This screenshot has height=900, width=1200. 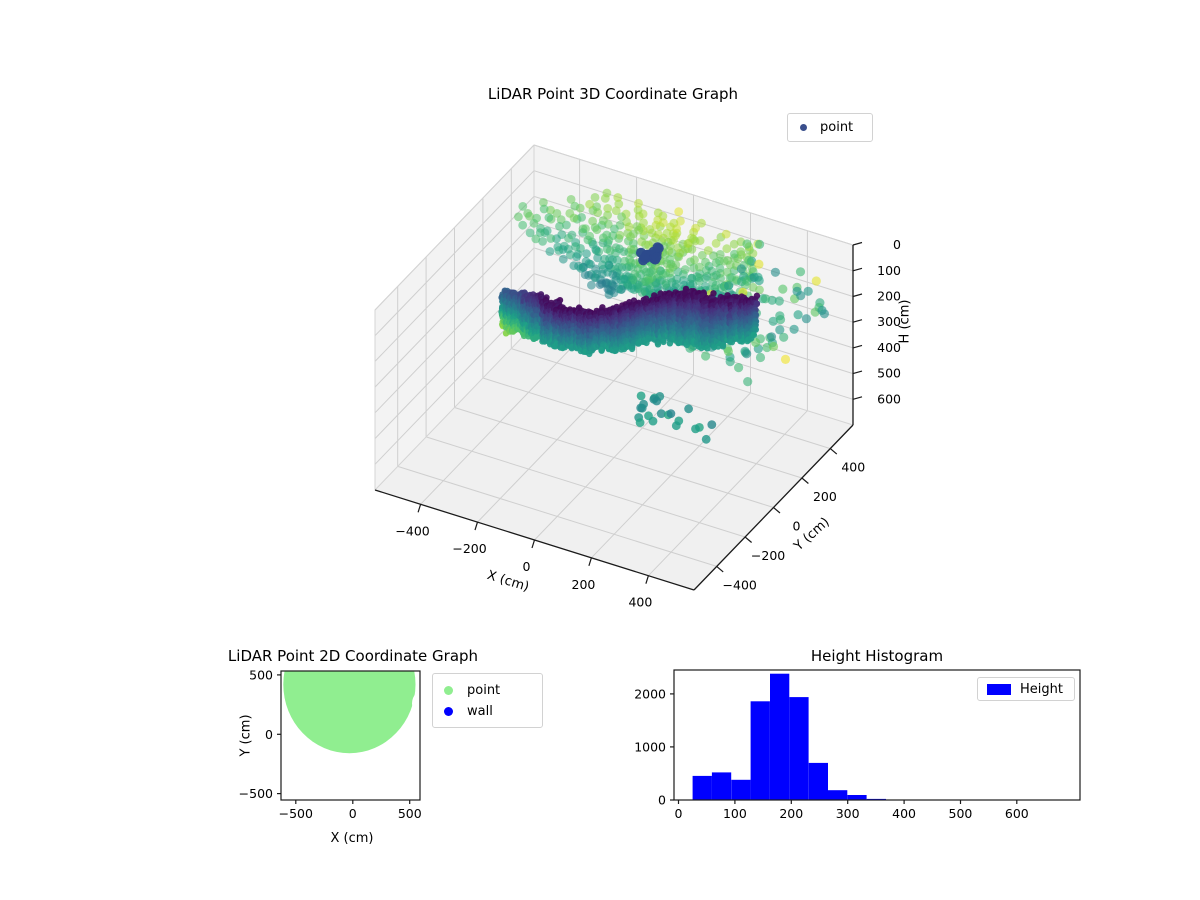 What do you see at coordinates (644, 257) in the screenshot?
I see `wall-point` at bounding box center [644, 257].